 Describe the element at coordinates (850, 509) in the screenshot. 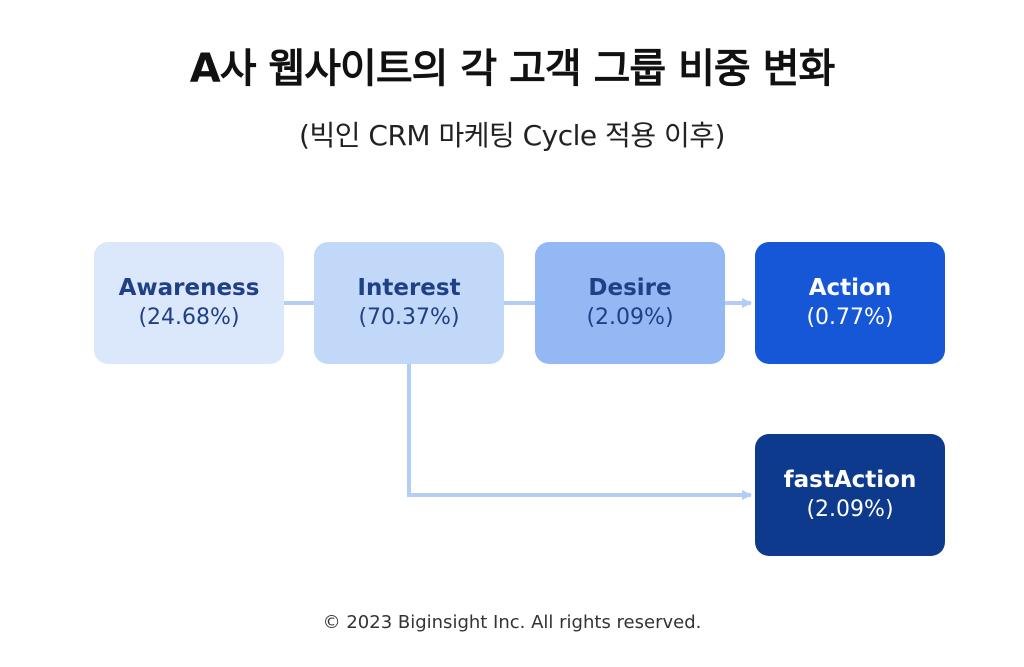

I see `node-fastaction-value: (2.09%)` at that location.